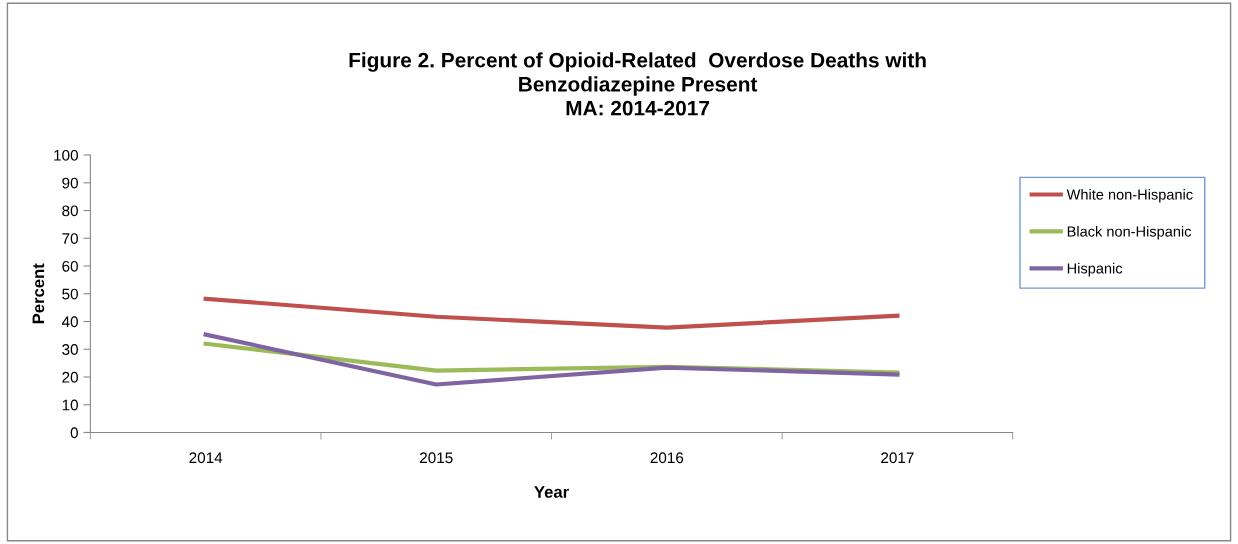 This screenshot has height=544, width=1238. What do you see at coordinates (436, 458) in the screenshot?
I see `x-tick-label: 2015` at bounding box center [436, 458].